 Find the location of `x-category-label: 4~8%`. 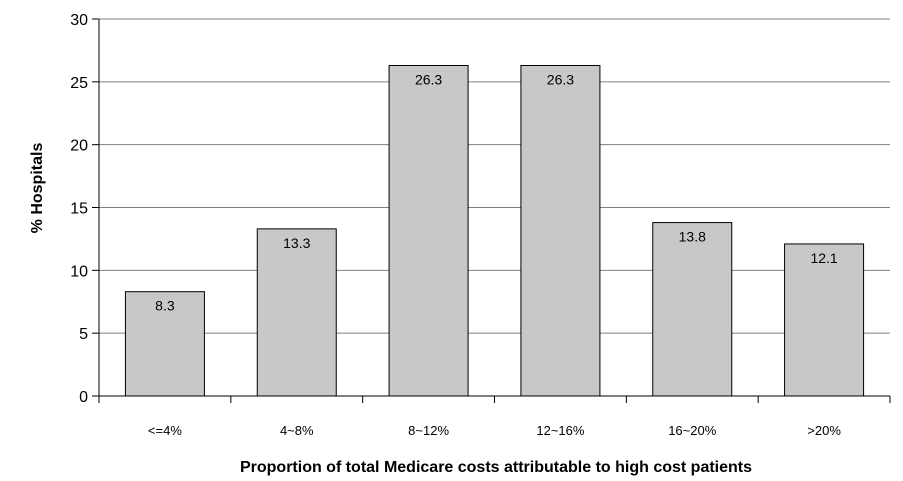

x-category-label: 4~8% is located at coordinates (297, 430).